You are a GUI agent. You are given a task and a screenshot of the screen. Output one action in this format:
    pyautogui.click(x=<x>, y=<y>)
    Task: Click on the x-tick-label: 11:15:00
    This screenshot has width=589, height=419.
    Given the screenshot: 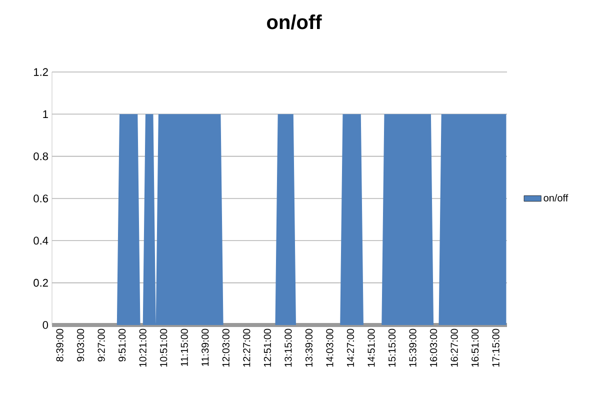 What is the action you would take?
    pyautogui.click(x=184, y=347)
    